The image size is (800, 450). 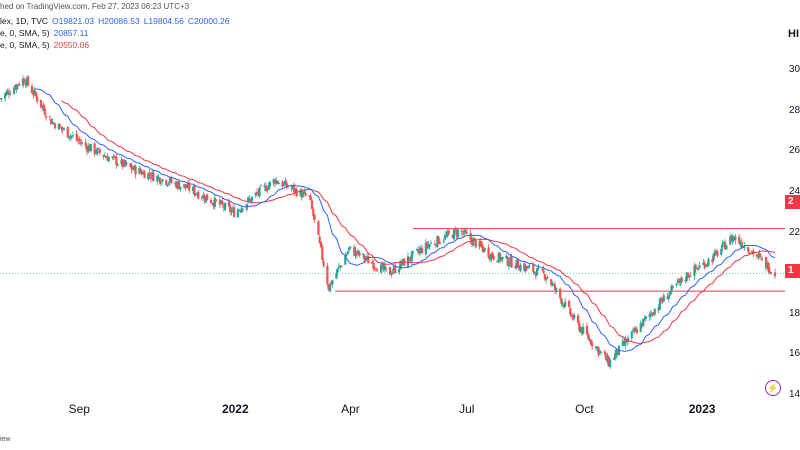 I want to click on price-tick: 22, so click(x=794, y=232).